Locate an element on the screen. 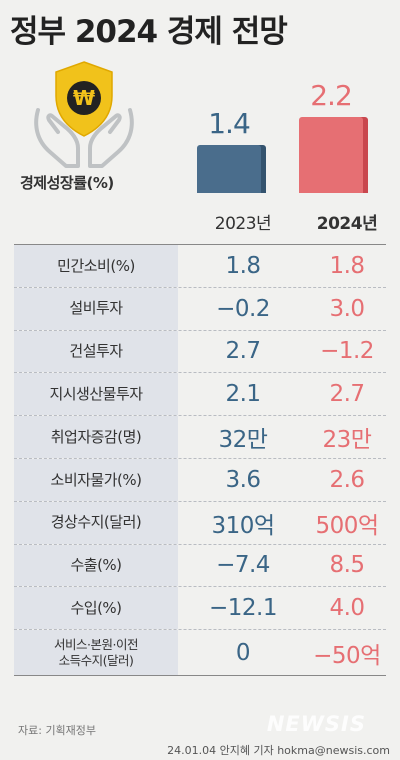 This screenshot has width=400, height=760. value-2023: −7.4 is located at coordinates (243, 565).